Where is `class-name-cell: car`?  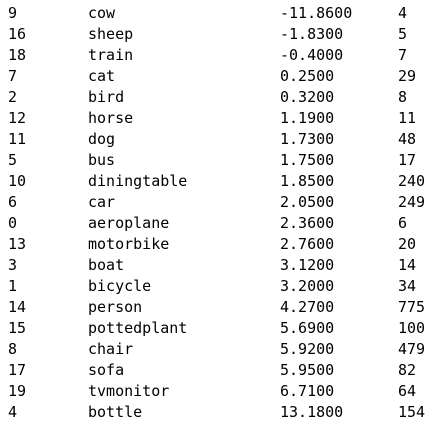
class-name-cell: car is located at coordinates (102, 202).